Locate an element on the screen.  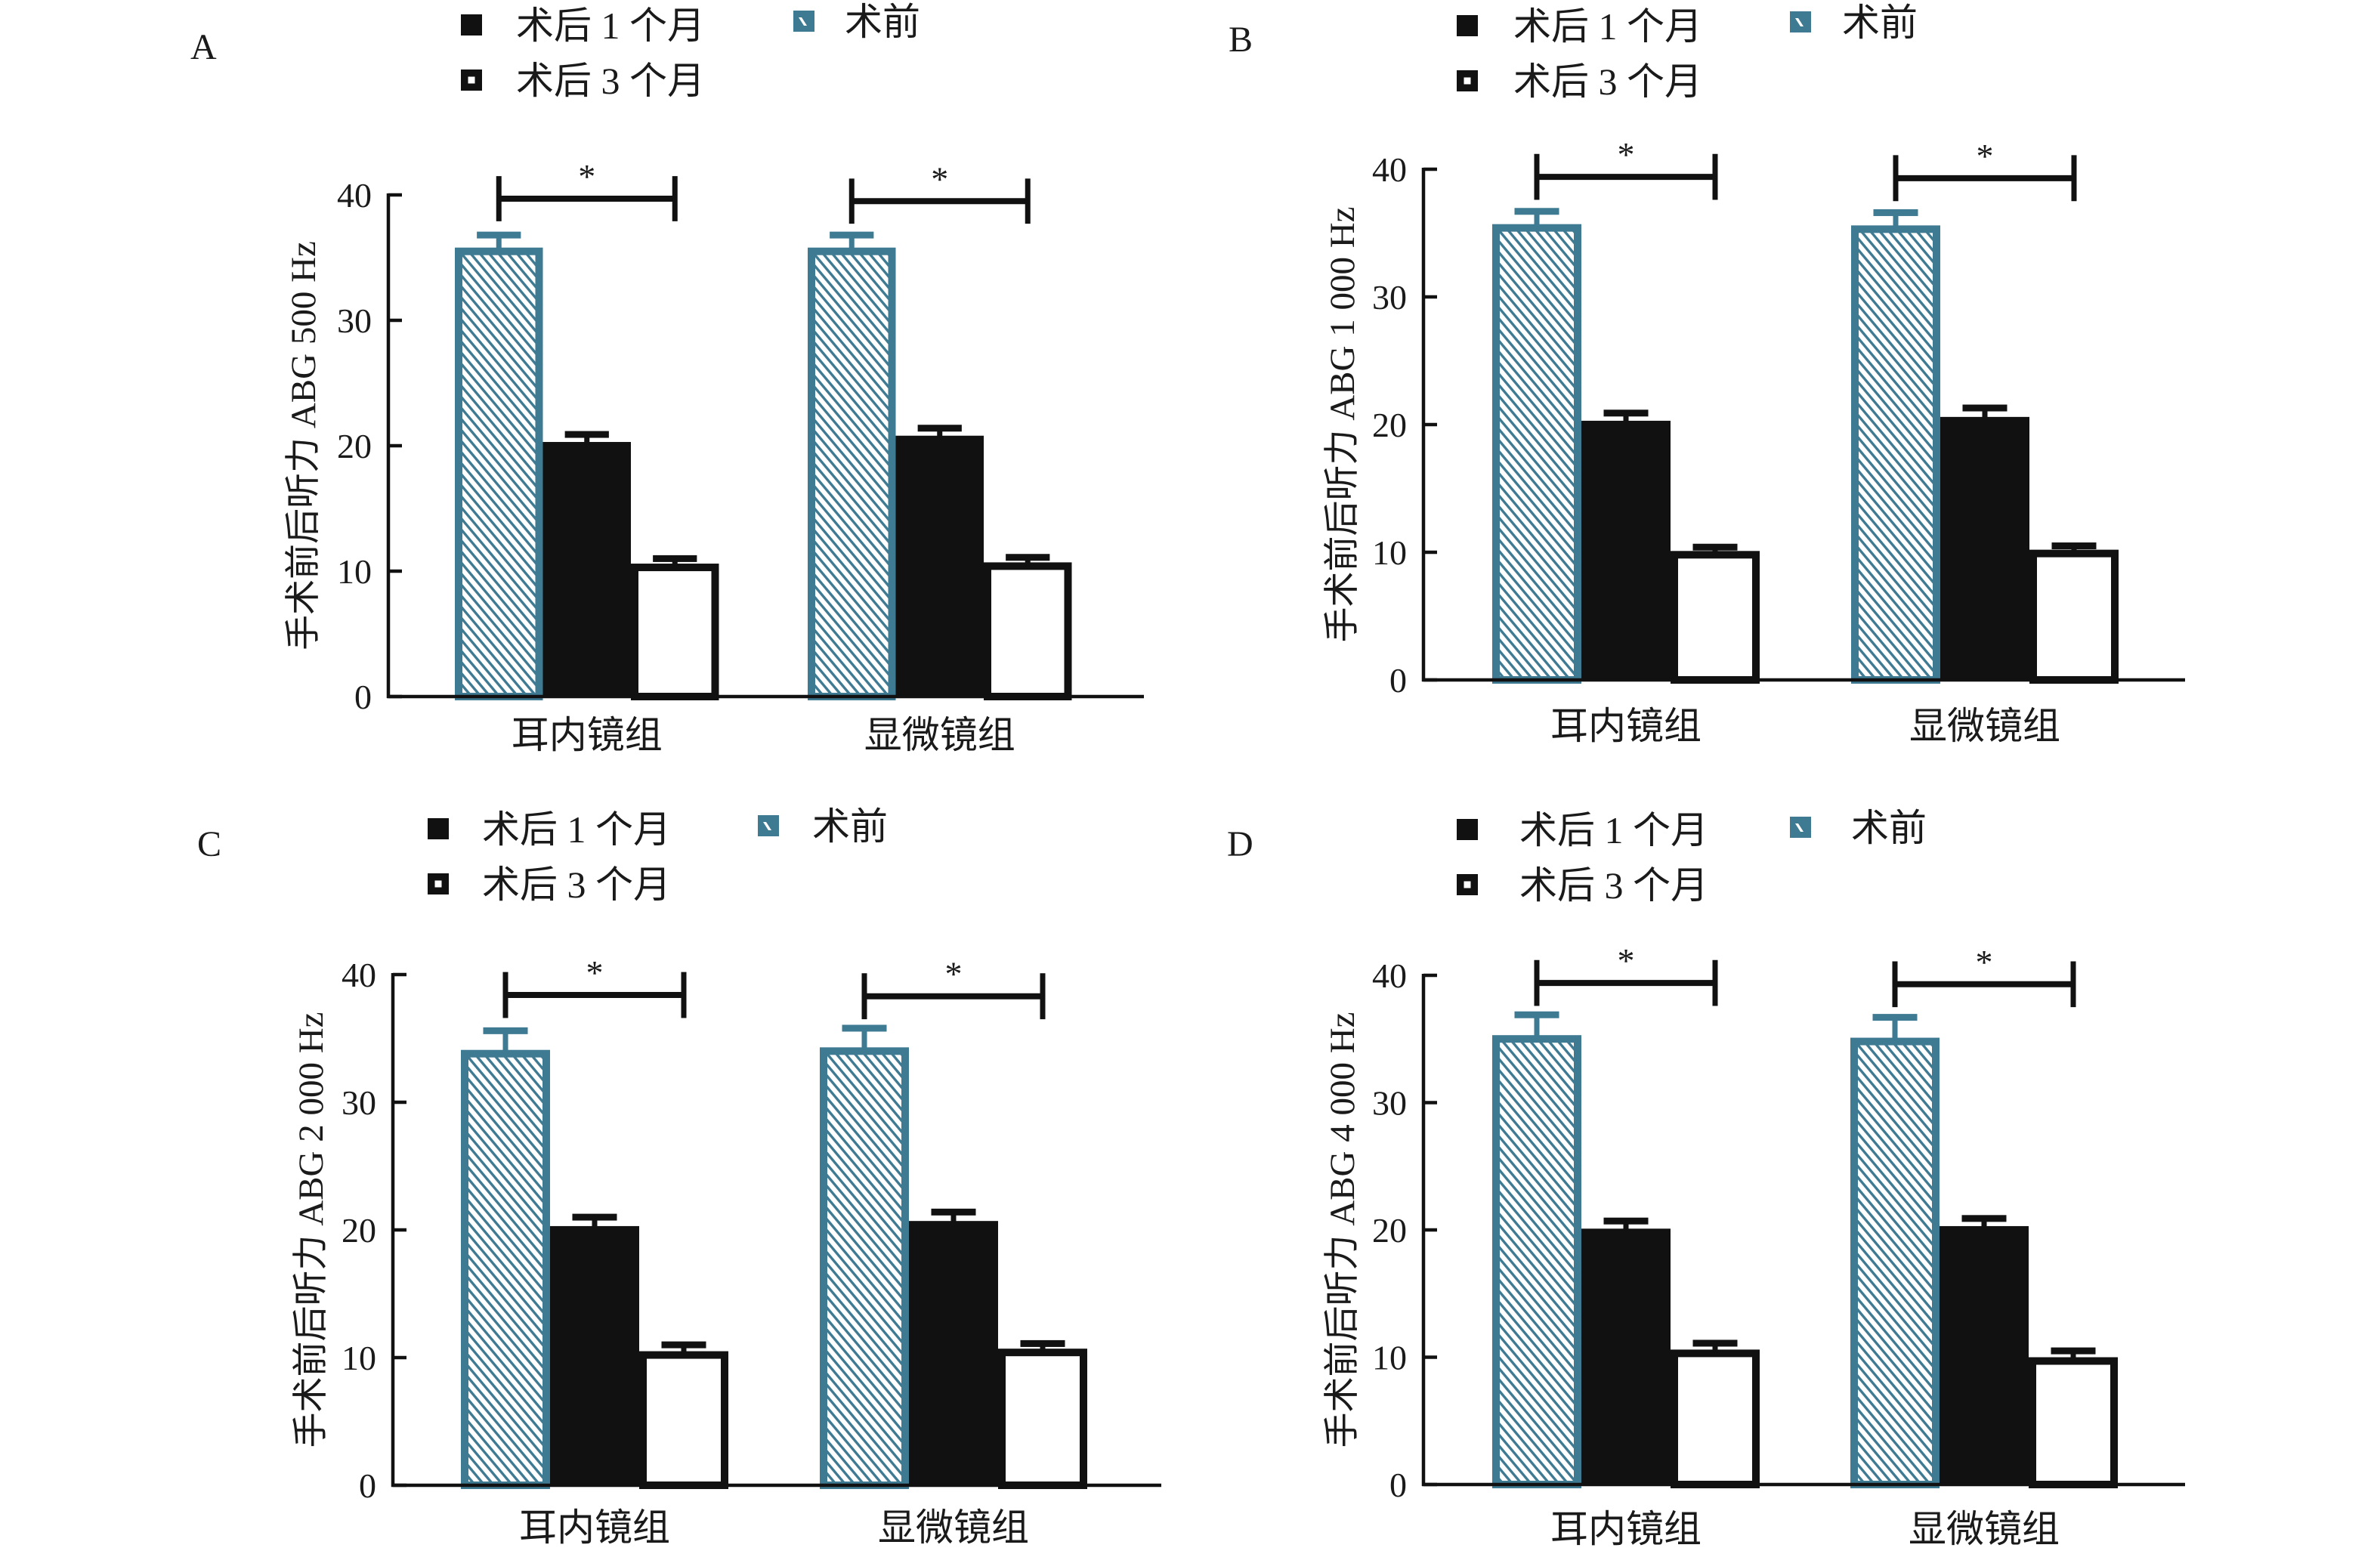
y-axis-title: 手术前后听力 ABG 500 Hz is located at coordinates (303, 445).